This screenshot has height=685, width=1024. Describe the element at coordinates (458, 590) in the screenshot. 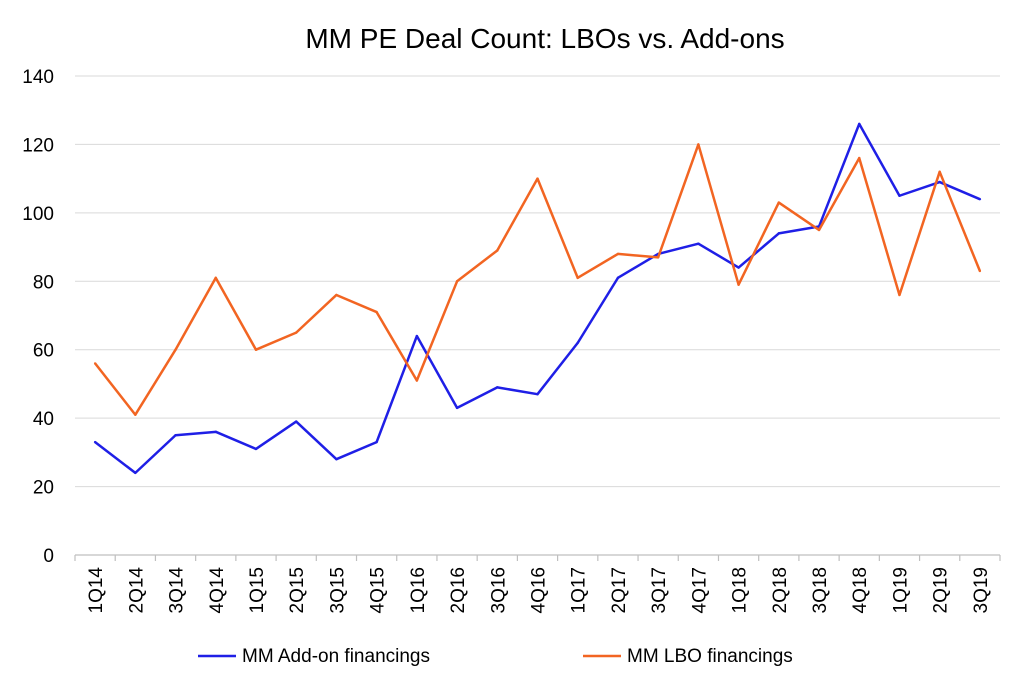

I see `x-tick-label: 2Q16` at that location.